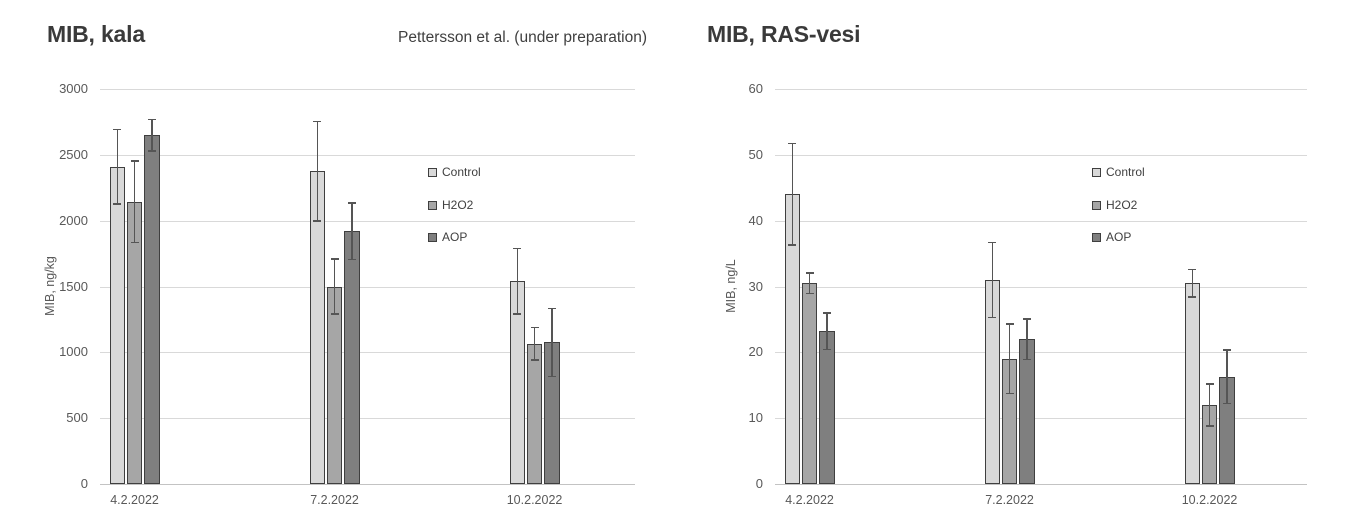  Describe the element at coordinates (334, 385) in the screenshot. I see `bar-h2o2-7-2-2022` at that location.